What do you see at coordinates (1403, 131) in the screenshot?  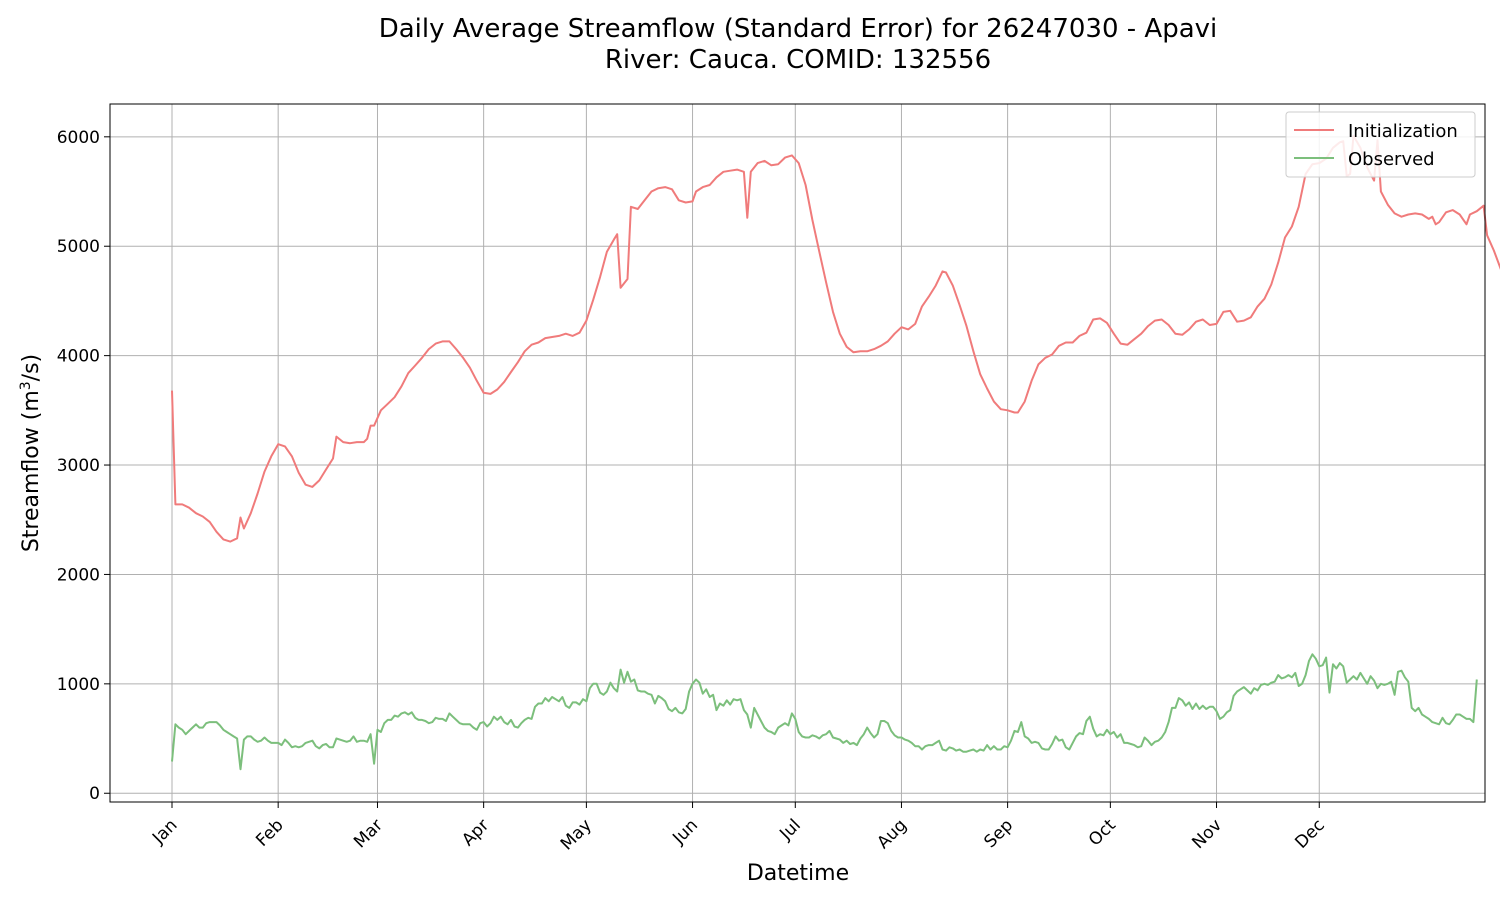 I see `legend-label-initialization: Initialization` at bounding box center [1403, 131].